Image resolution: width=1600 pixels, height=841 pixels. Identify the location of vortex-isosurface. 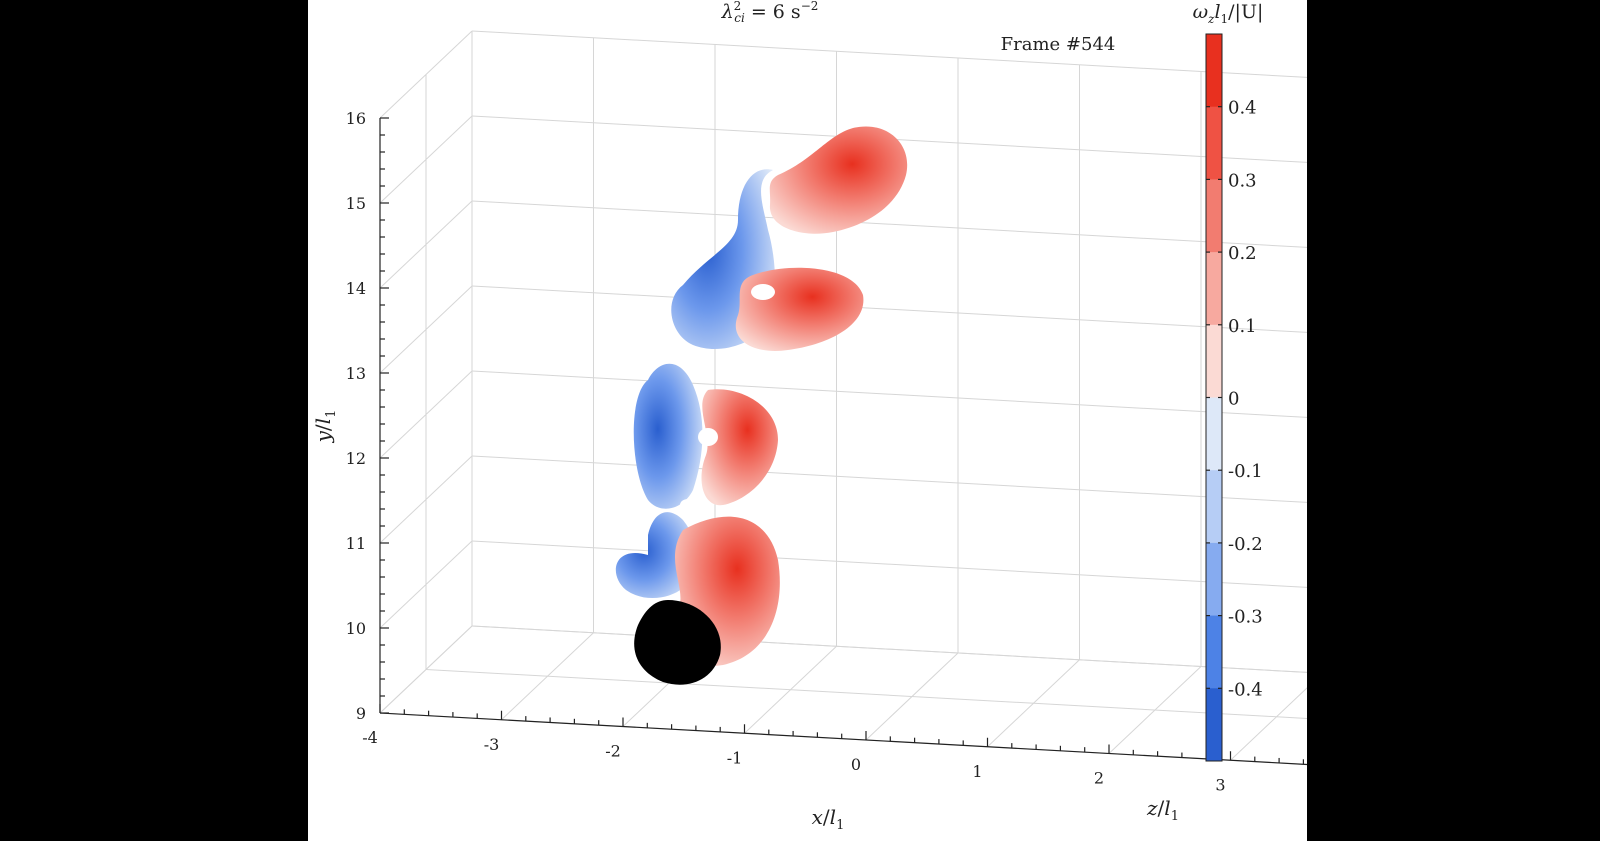
(761, 405).